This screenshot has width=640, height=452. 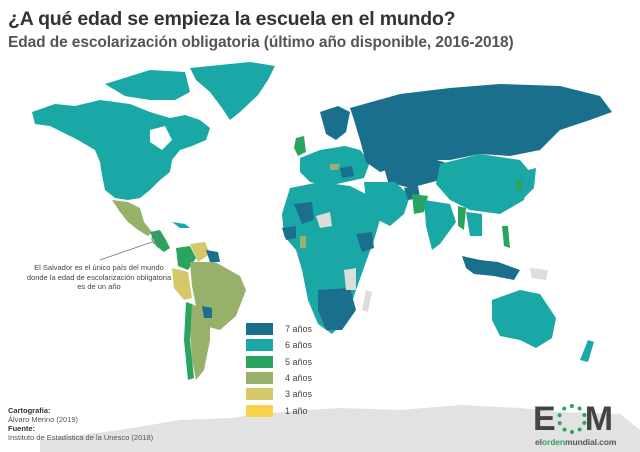 I want to click on logo-url-part: mundial.com, so click(x=591, y=442).